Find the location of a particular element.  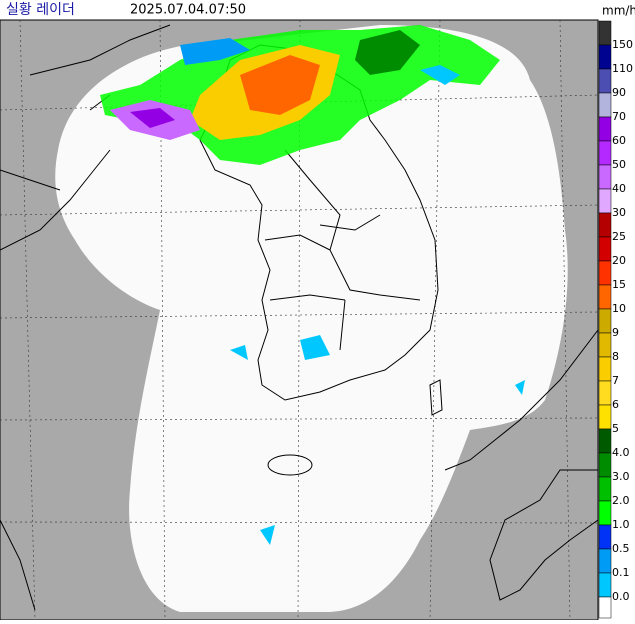

legend-label: 40 is located at coordinates (619, 188).